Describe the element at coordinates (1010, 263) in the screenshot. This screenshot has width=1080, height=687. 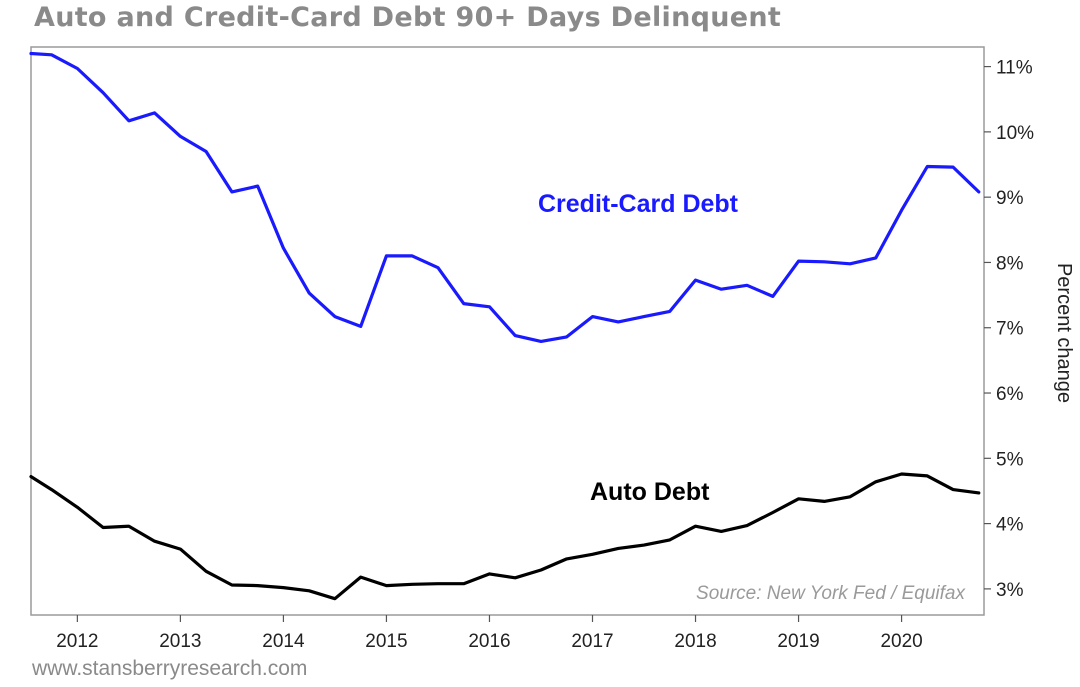
I see `y-tick-label: 8%` at that location.